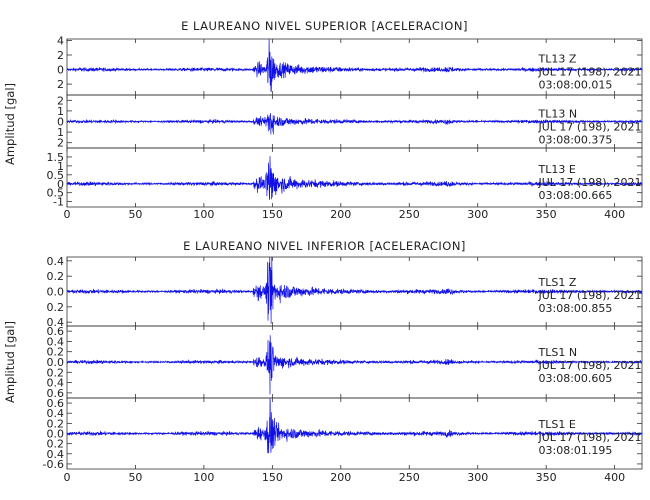  I want to click on trace-station-label: TL13 E, so click(557, 169).